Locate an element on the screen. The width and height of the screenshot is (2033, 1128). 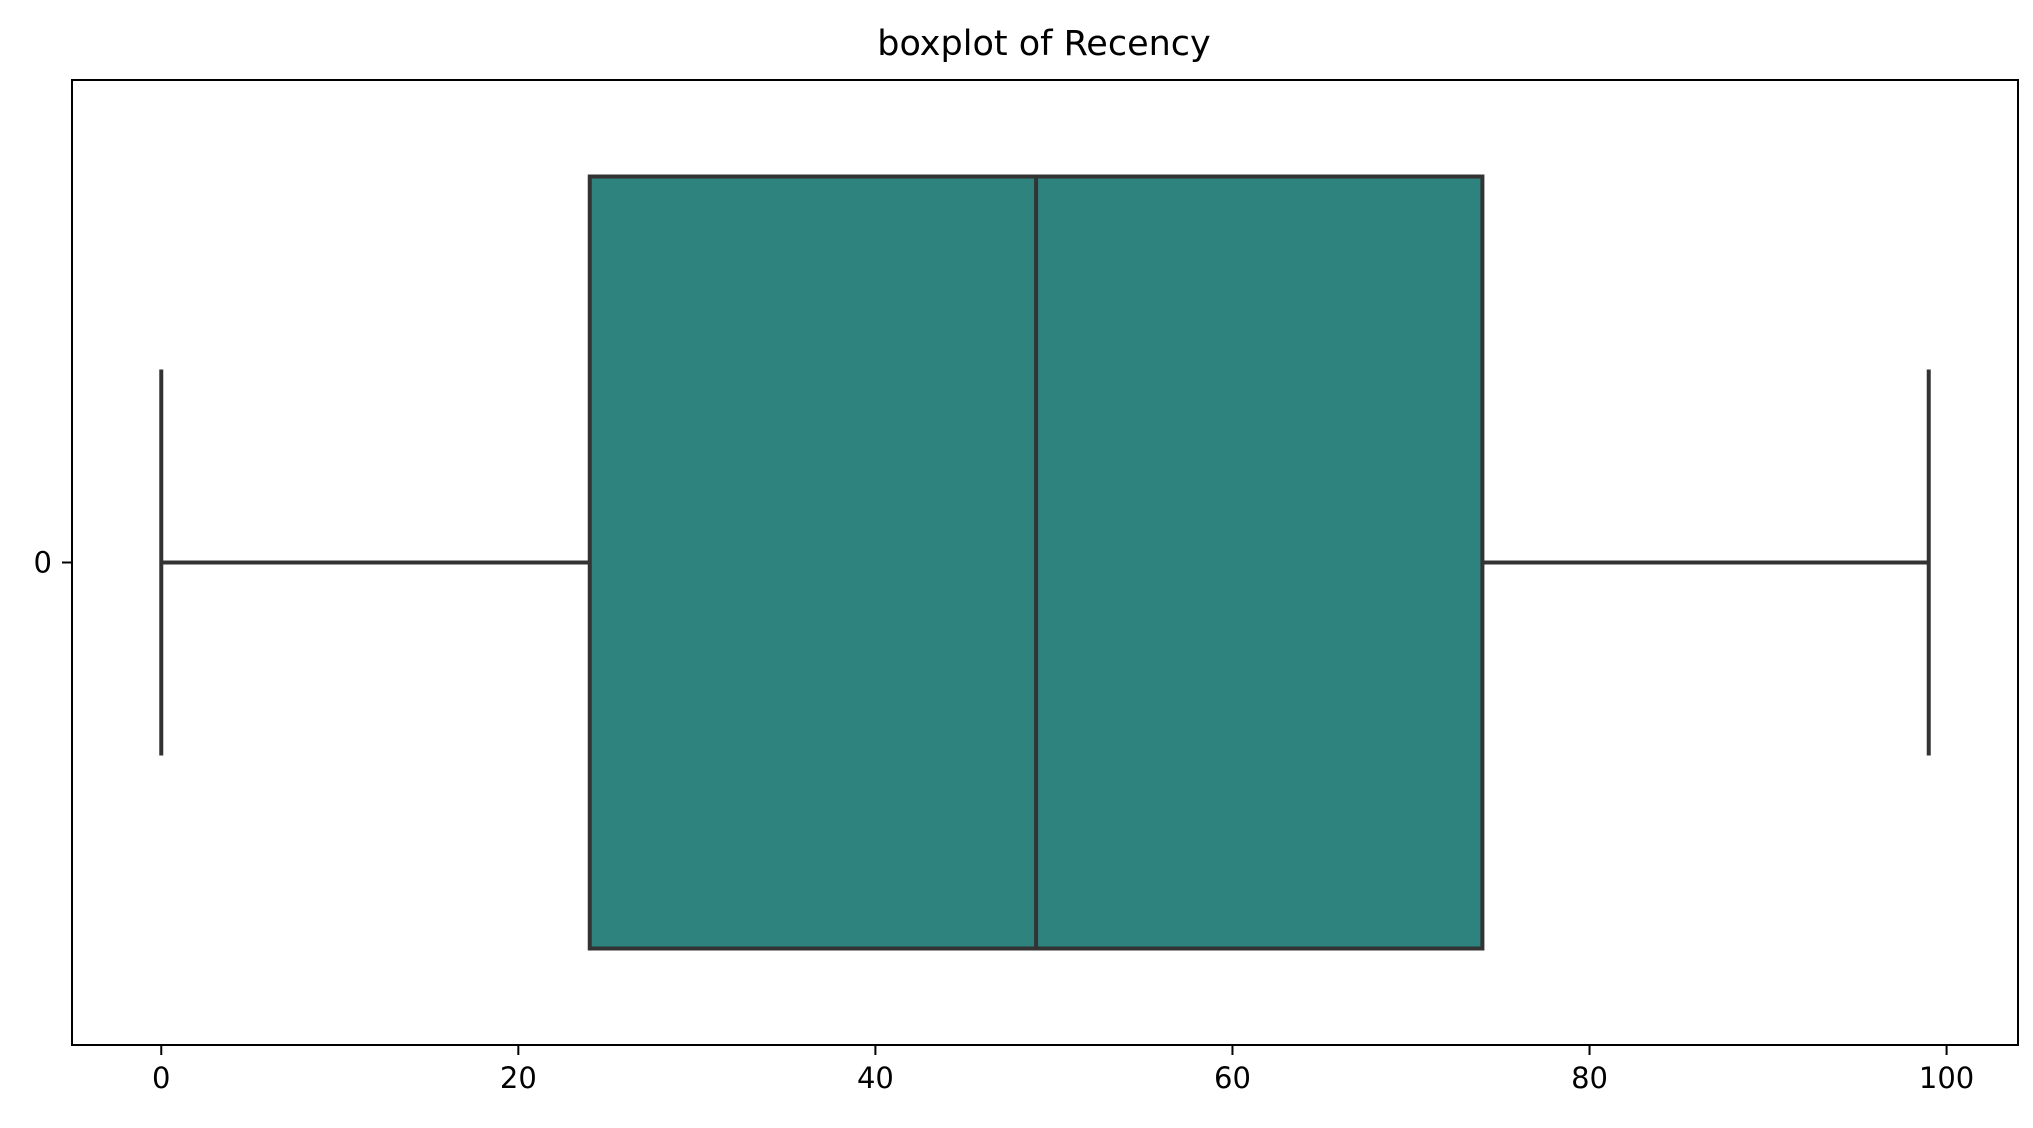
x-tick-label: 60 is located at coordinates (1232, 1078).